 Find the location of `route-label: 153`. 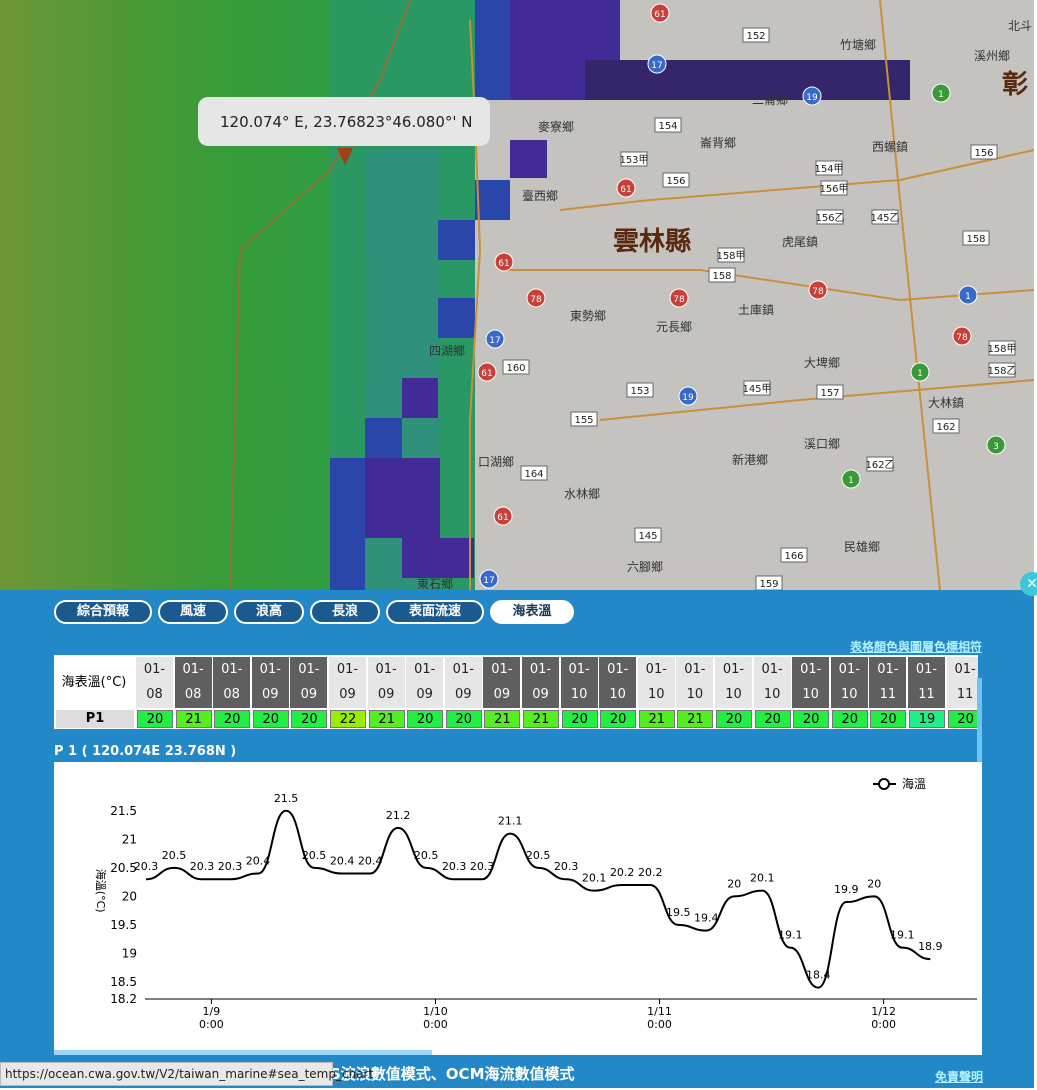

route-label: 153 is located at coordinates (639, 391).